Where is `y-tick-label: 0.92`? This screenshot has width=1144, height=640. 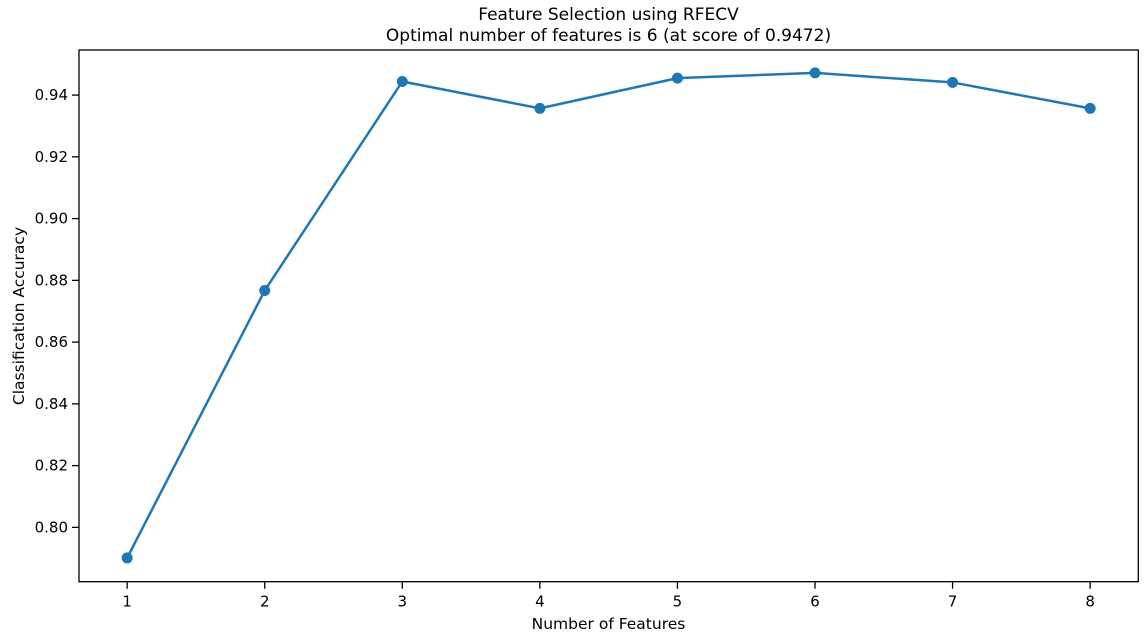
y-tick-label: 0.92 is located at coordinates (51, 157).